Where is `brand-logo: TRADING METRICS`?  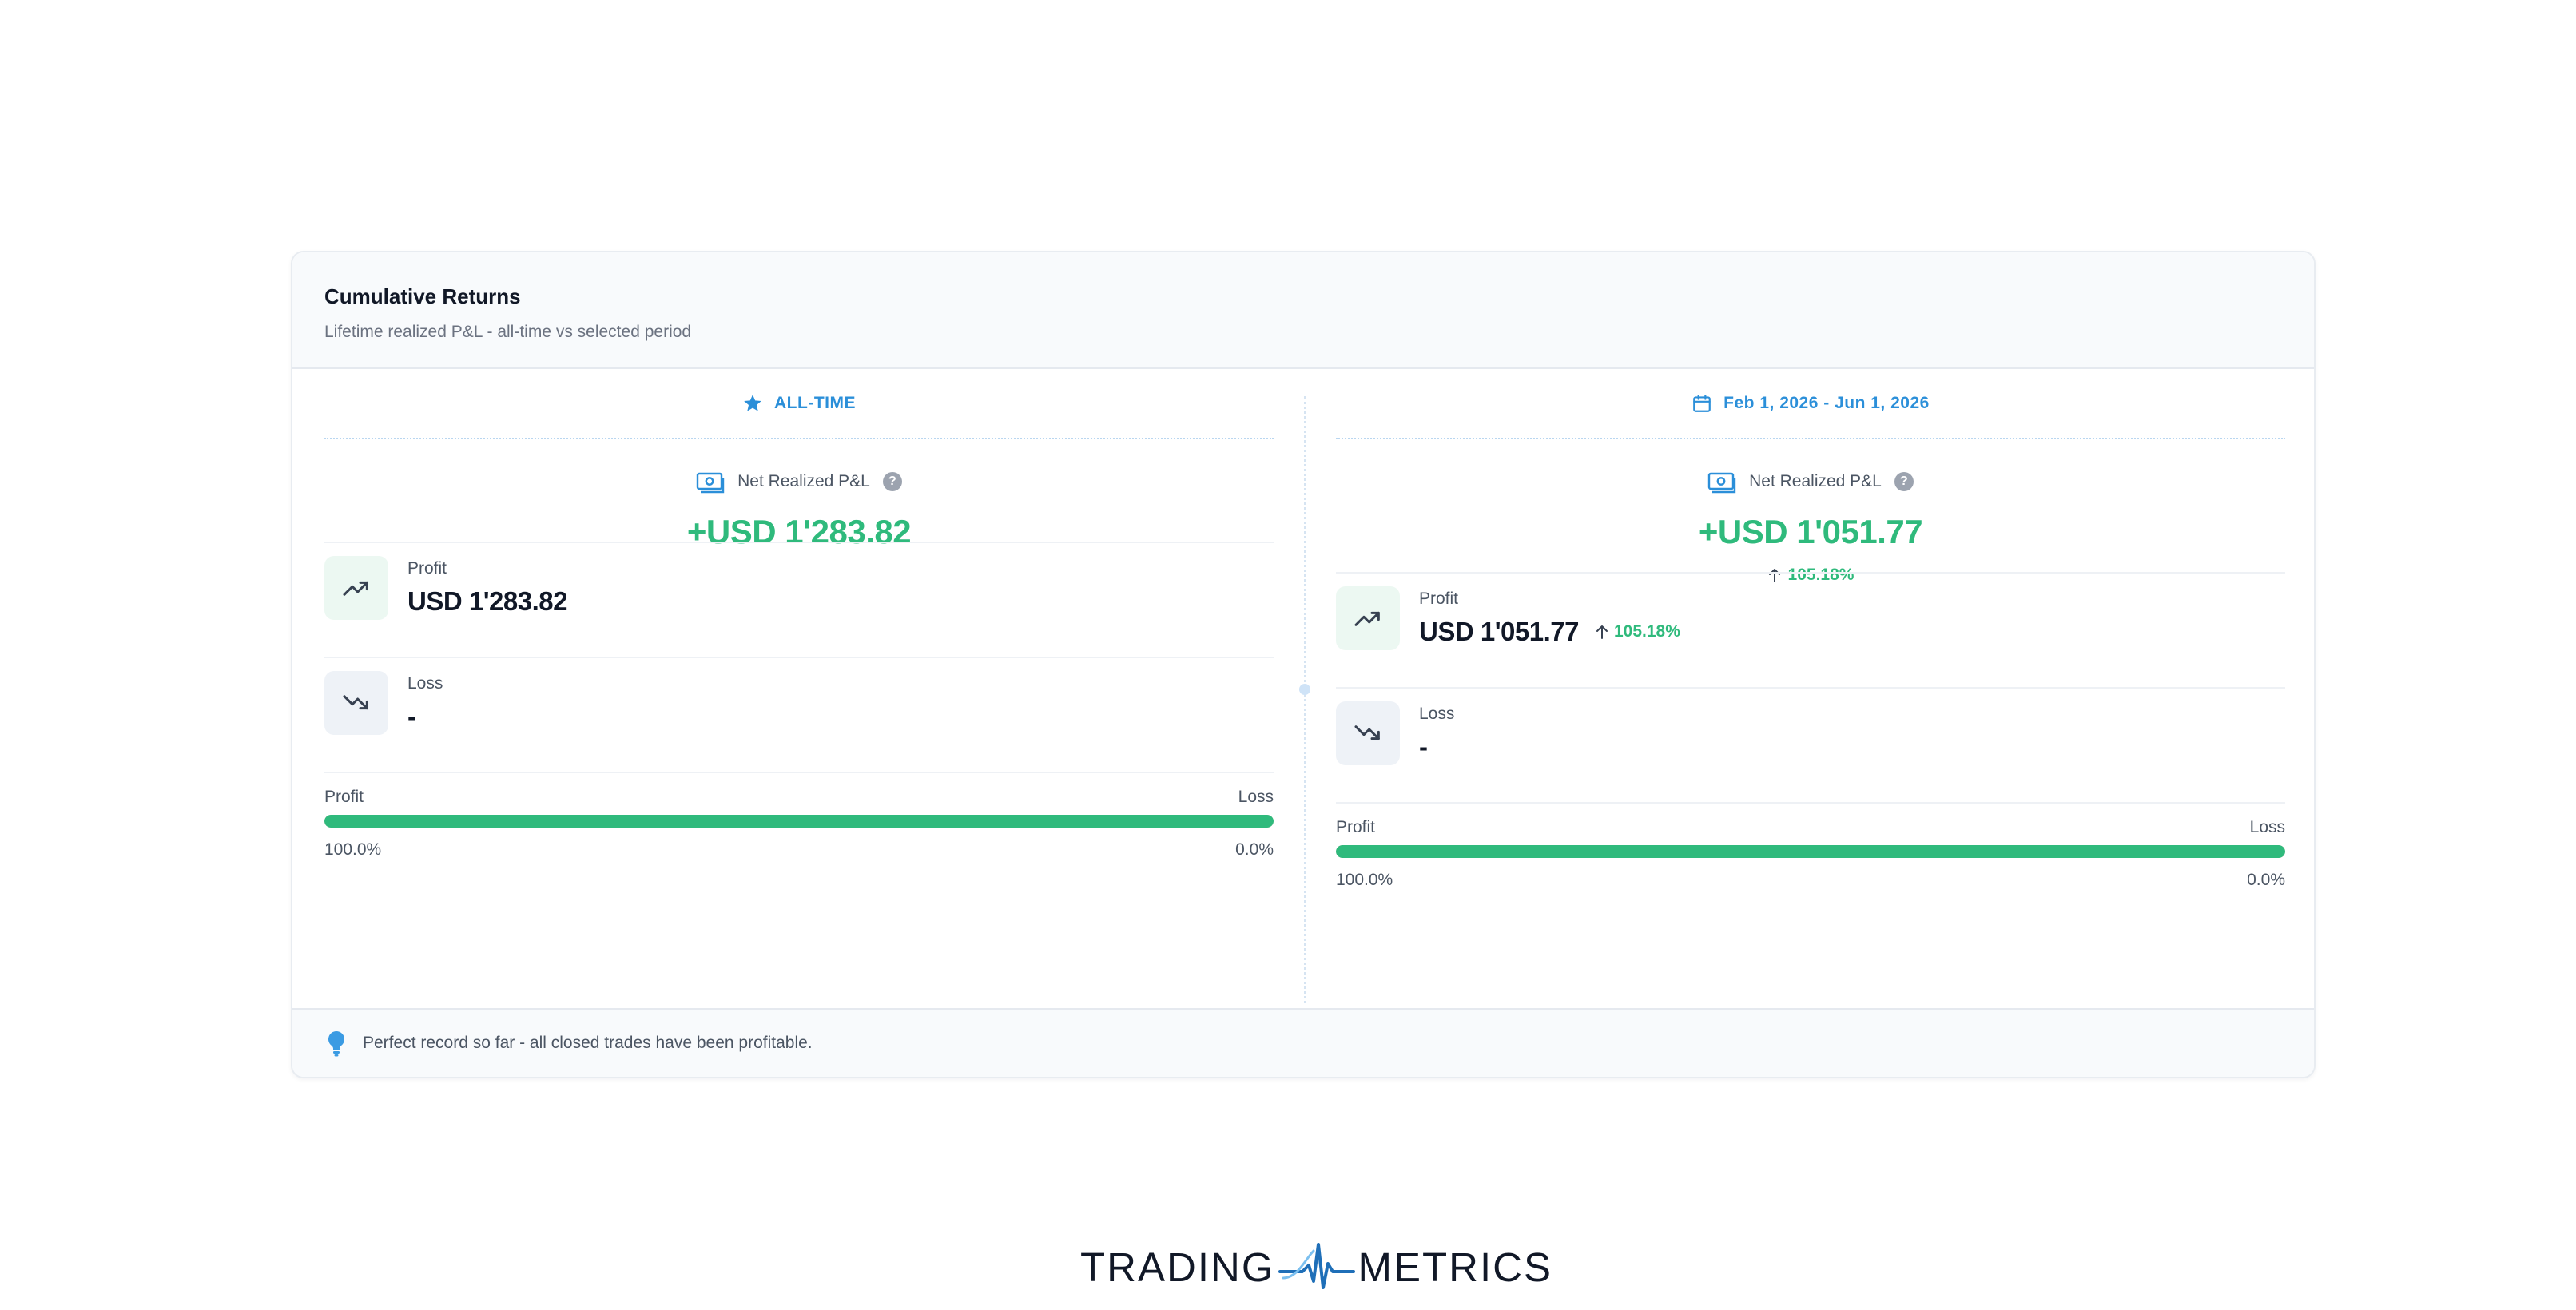
brand-logo: TRADING METRICS is located at coordinates (1316, 1267).